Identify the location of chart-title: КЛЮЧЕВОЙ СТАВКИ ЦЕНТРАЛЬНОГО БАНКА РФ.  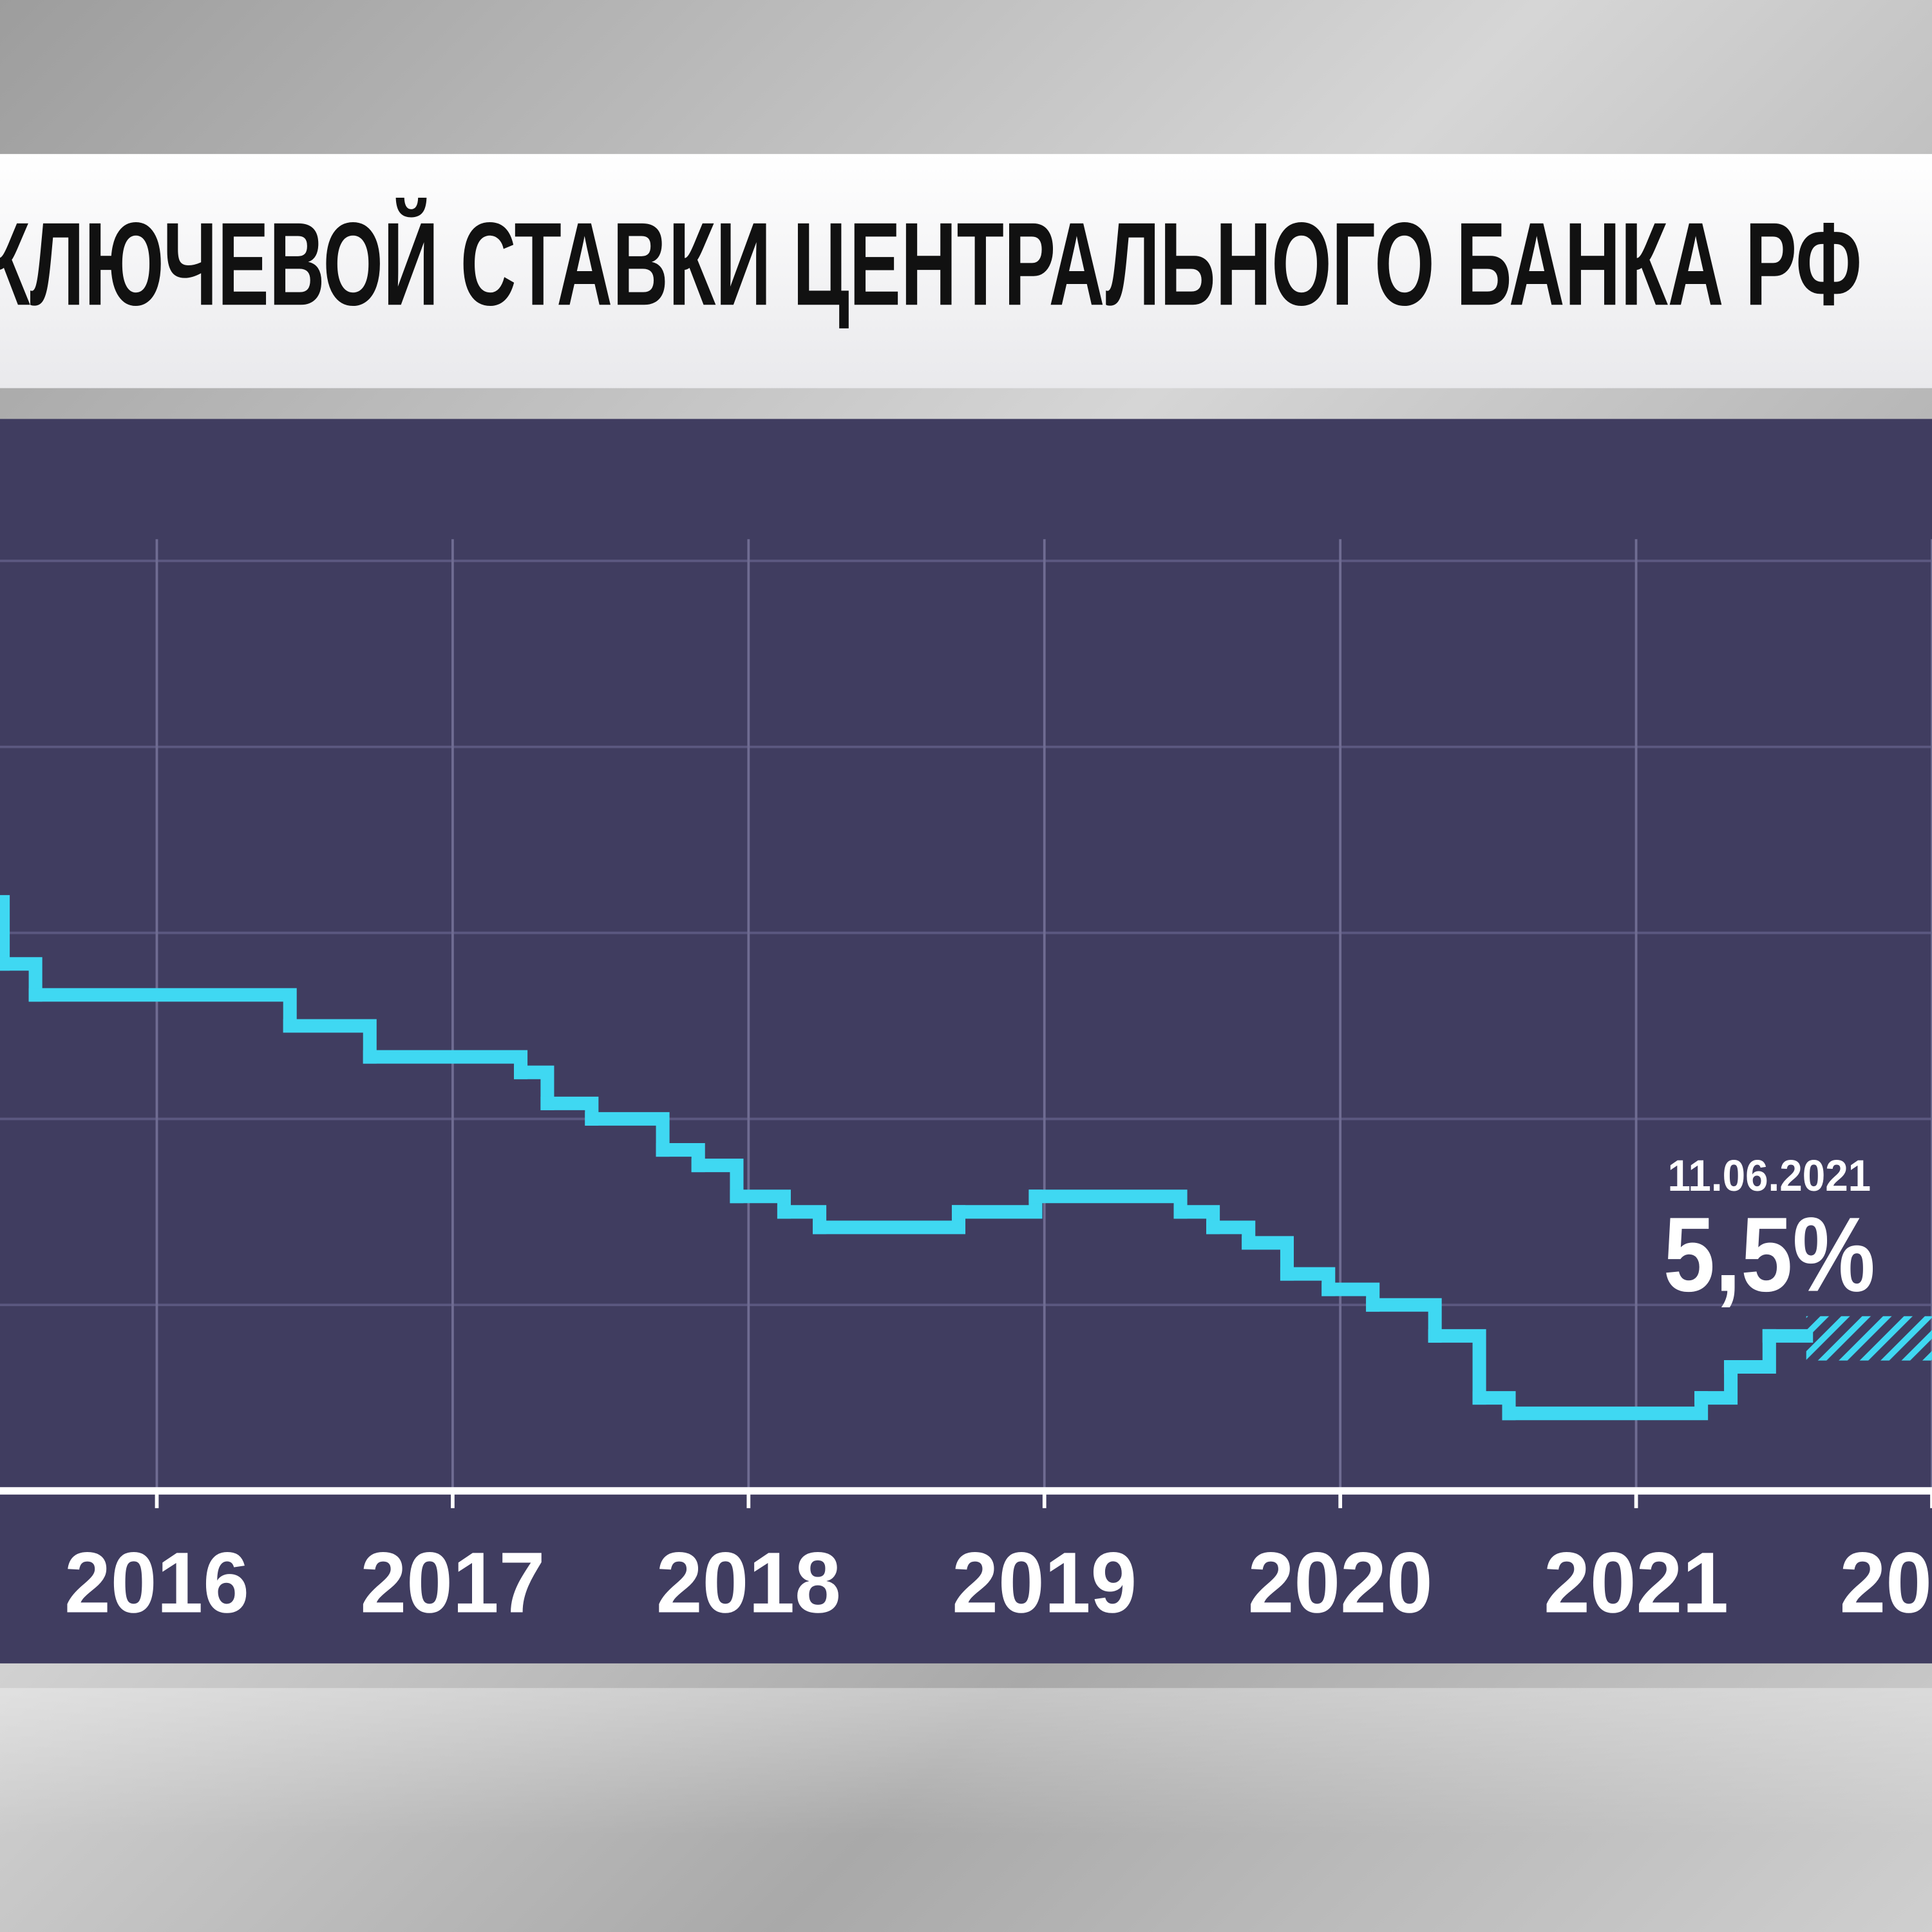
(931, 263).